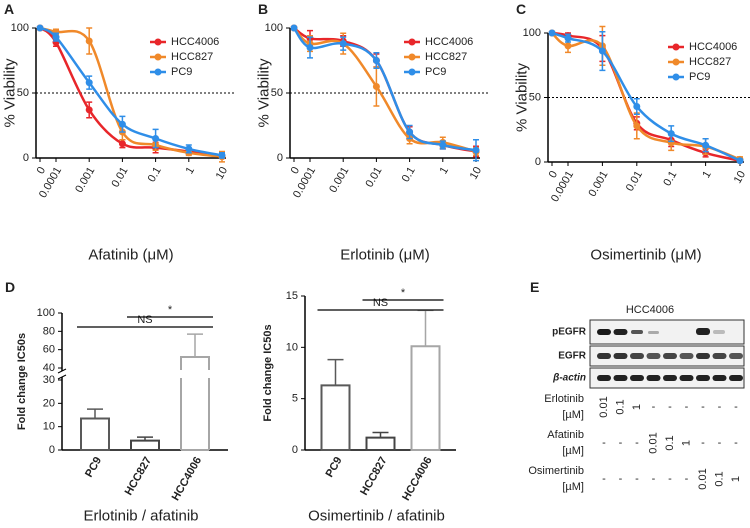  Describe the element at coordinates (446, 57) in the screenshot. I see `legend-label: HCC827` at that location.